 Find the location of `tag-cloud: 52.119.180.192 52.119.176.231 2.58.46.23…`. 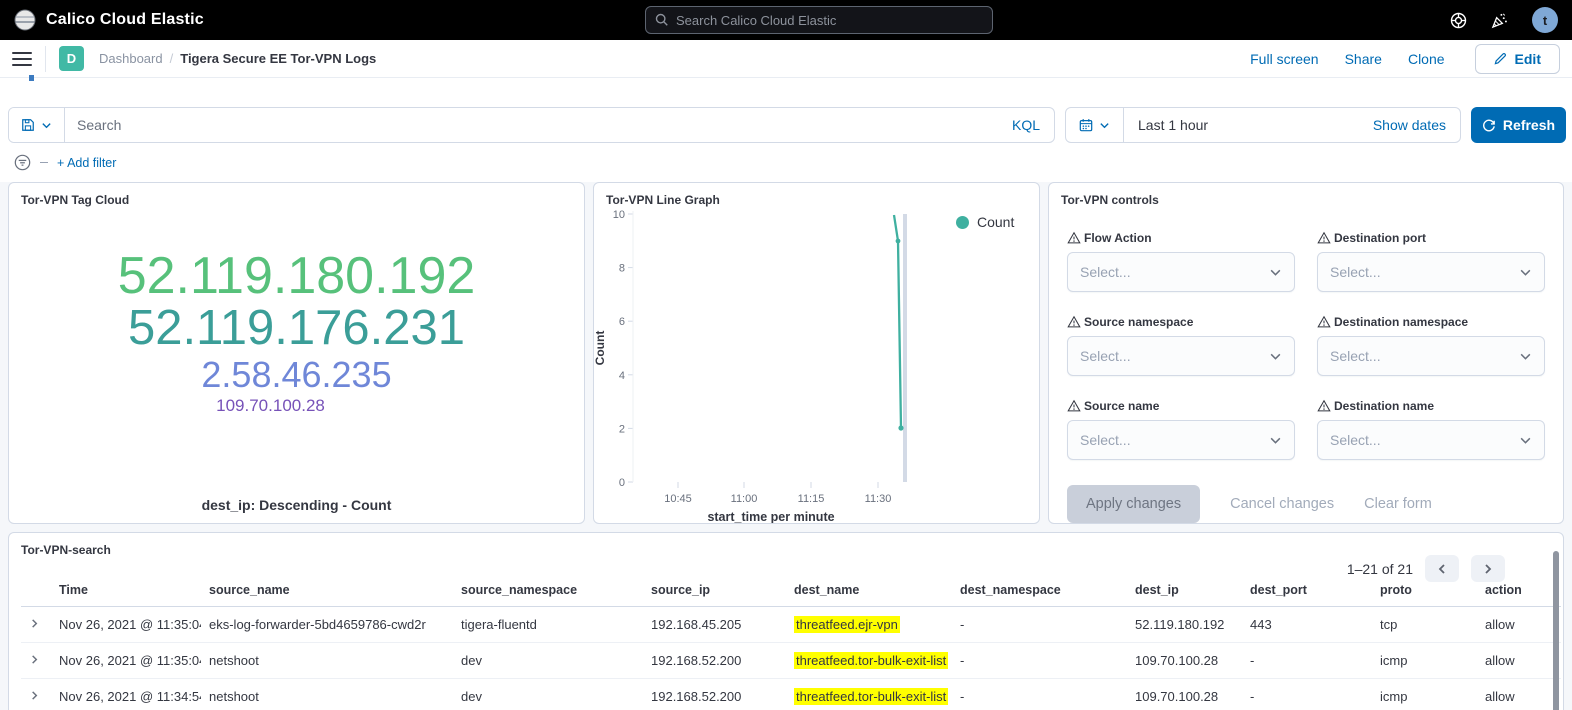

tag-cloud: 52.119.180.192 52.119.176.231 2.58.46.23… is located at coordinates (296, 332).